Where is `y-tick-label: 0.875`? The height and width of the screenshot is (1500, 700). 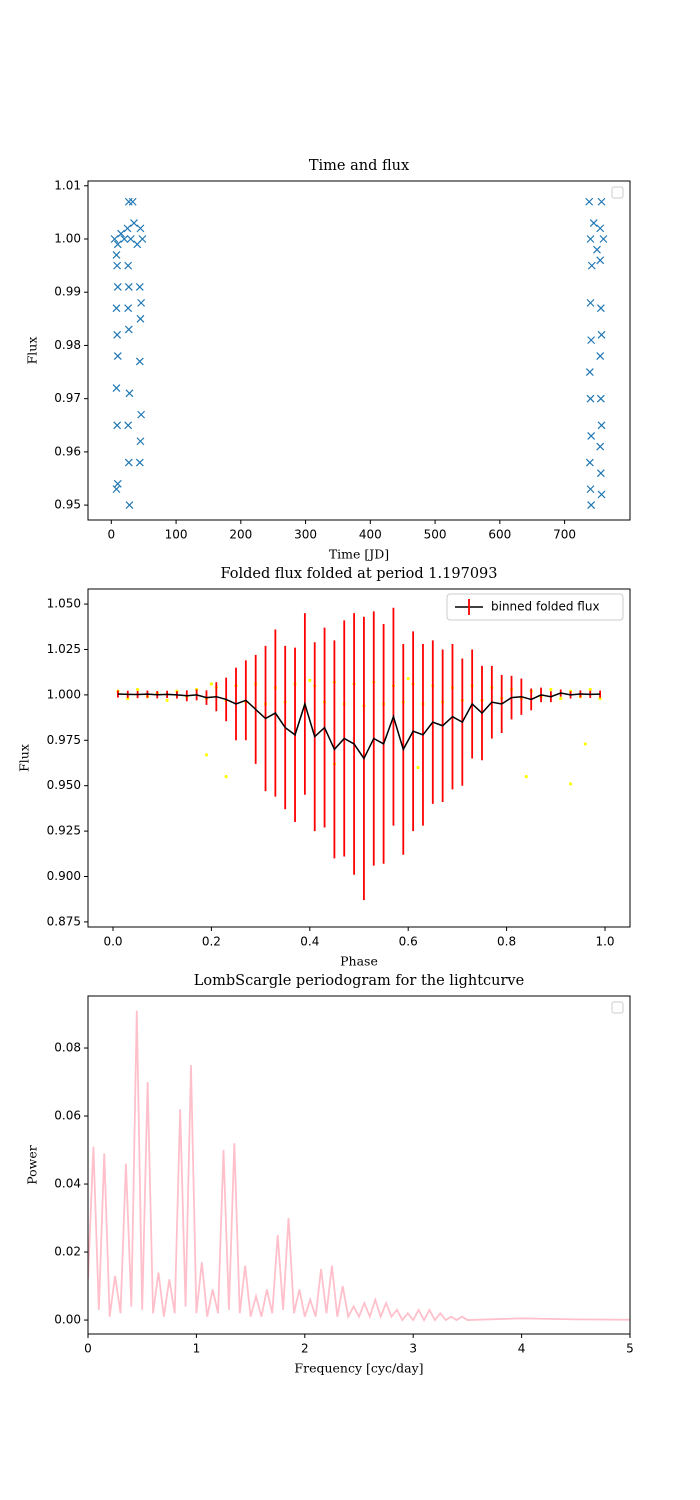 y-tick-label: 0.875 is located at coordinates (64, 921).